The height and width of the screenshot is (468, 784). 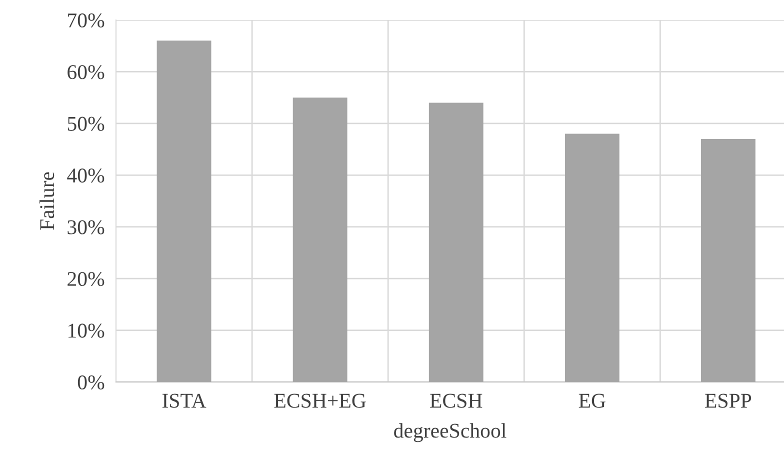 I want to click on x-tick-label: ISTA, so click(x=184, y=401).